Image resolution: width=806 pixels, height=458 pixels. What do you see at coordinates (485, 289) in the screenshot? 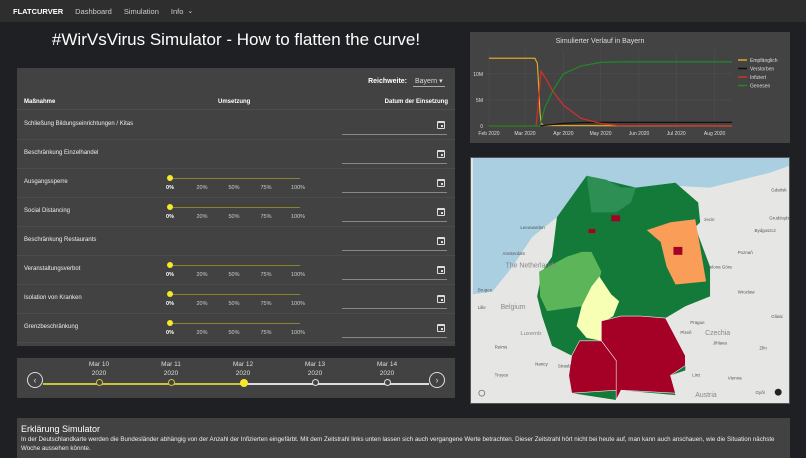
I see `map-place-label: Bruges` at bounding box center [485, 289].